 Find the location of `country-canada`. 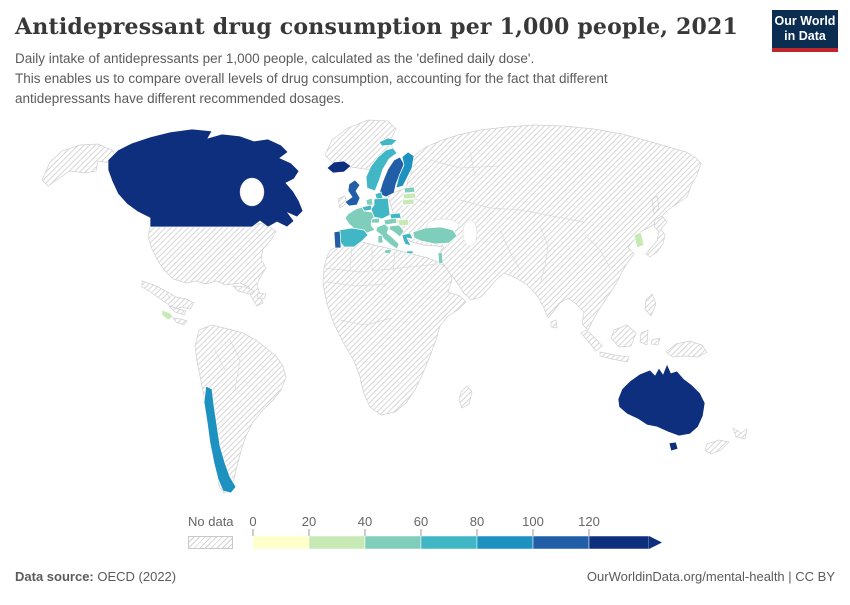

country-canada is located at coordinates (205, 178).